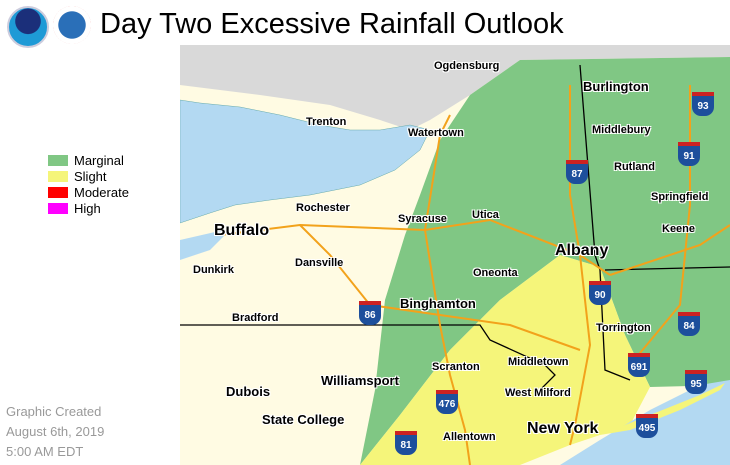 This screenshot has width=730, height=465. Describe the element at coordinates (582, 250) in the screenshot. I see `city-label: Albany` at that location.